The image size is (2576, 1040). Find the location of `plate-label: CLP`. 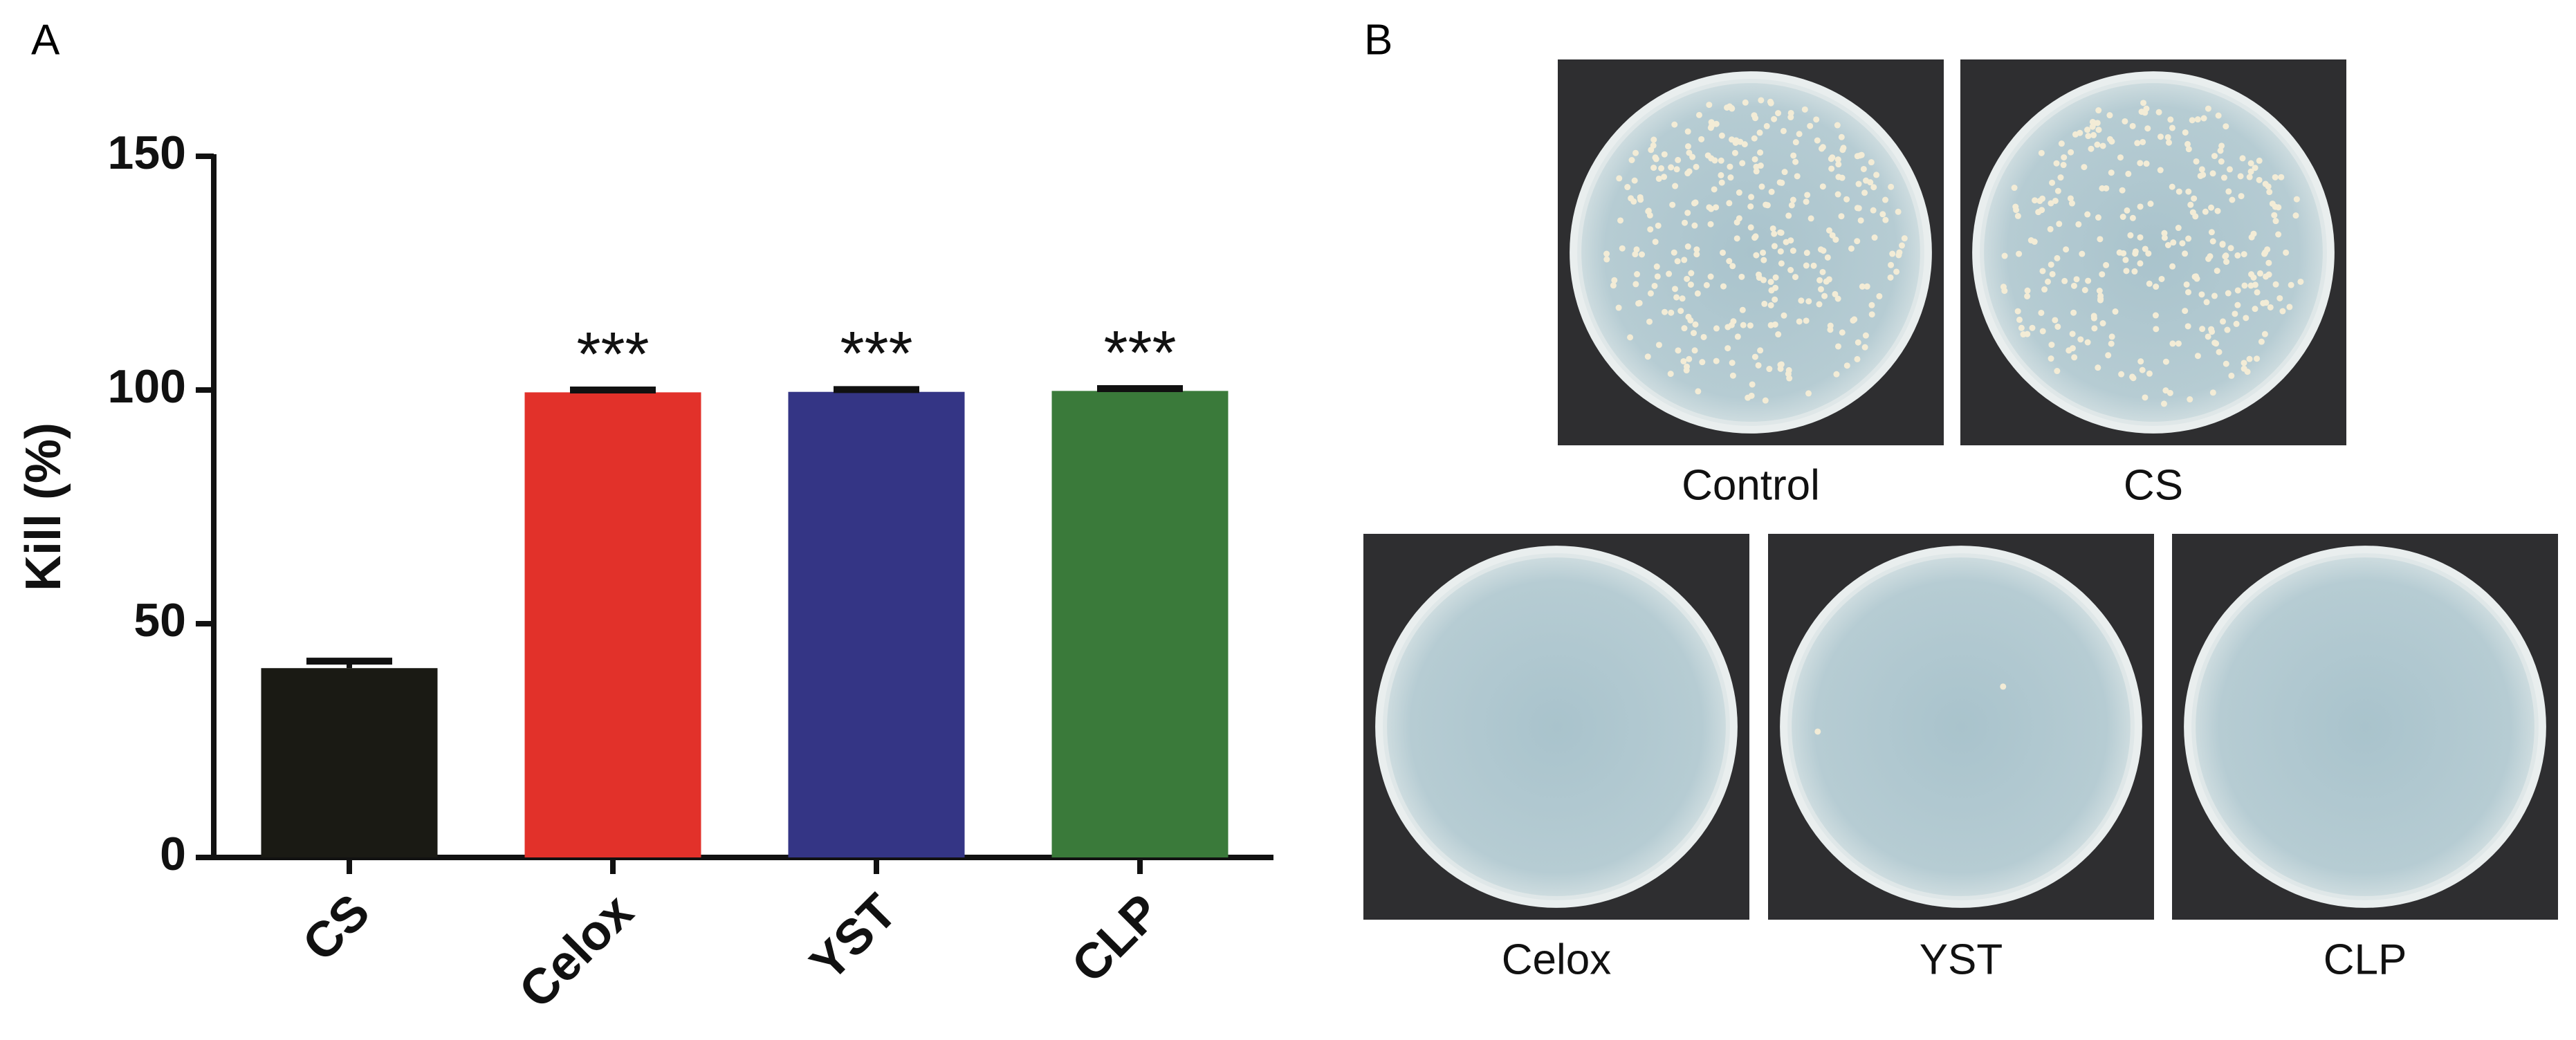

plate-label: CLP is located at coordinates (2365, 959).